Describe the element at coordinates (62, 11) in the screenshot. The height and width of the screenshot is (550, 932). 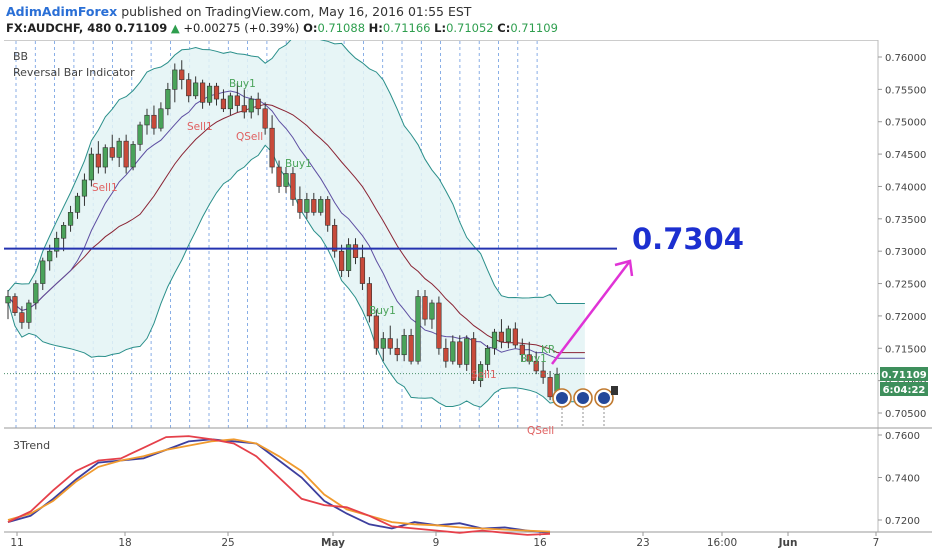
I see `author-link: AdimAdimForex` at that location.